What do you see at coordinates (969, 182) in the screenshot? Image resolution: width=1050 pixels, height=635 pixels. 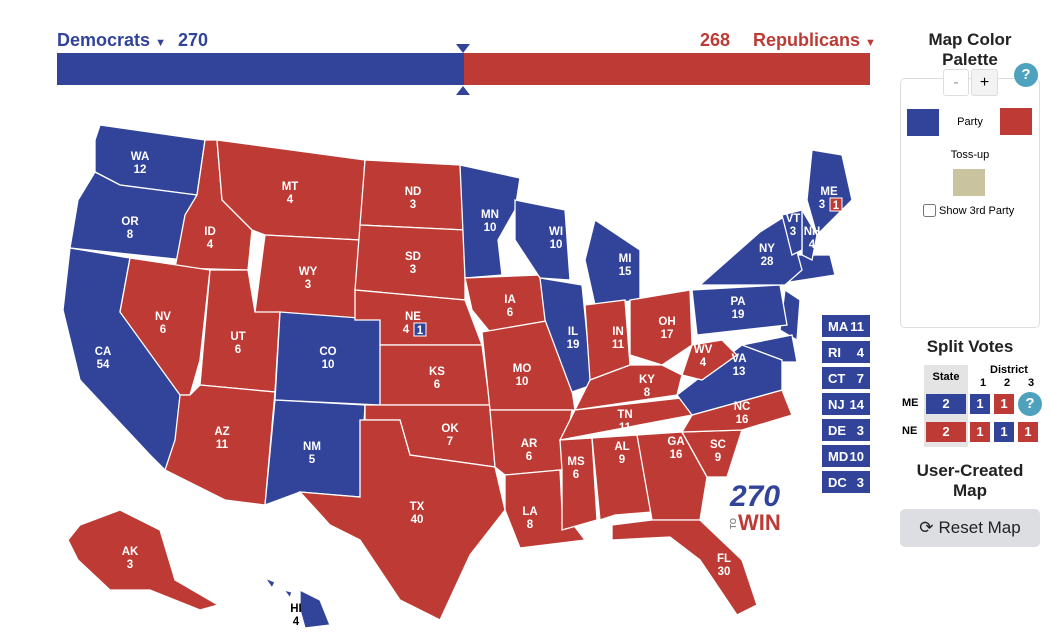 I see `tossup-color-swatch` at bounding box center [969, 182].